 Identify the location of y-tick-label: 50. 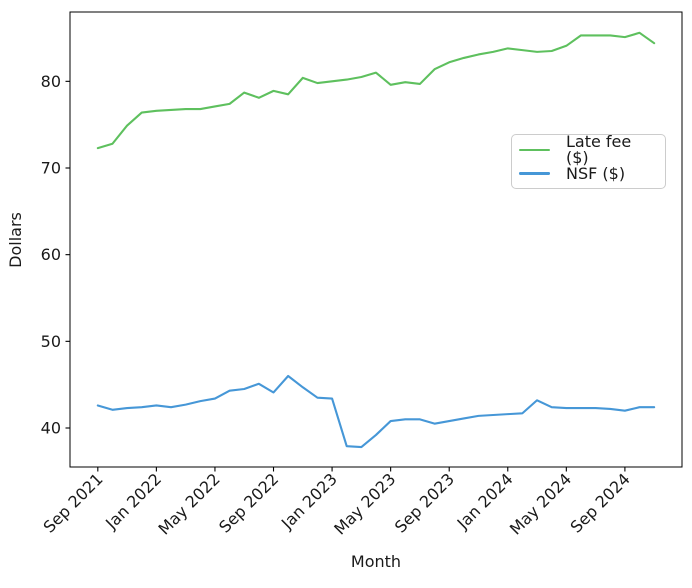
(51, 341).